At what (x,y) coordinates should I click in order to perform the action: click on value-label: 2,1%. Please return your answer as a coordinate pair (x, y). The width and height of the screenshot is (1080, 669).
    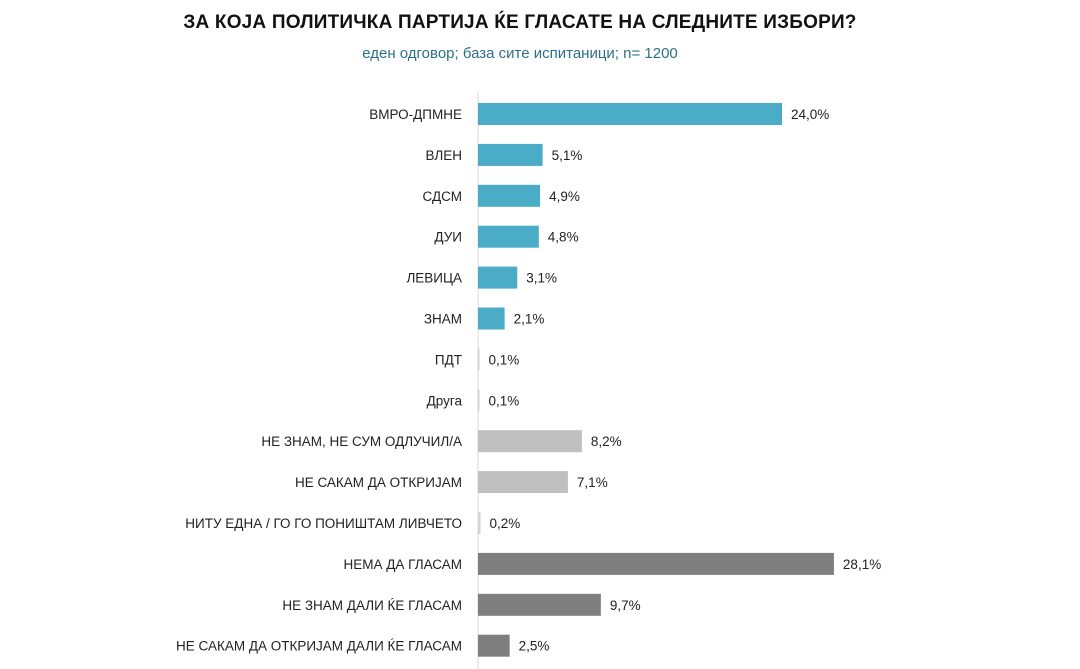
    Looking at the image, I should click on (529, 319).